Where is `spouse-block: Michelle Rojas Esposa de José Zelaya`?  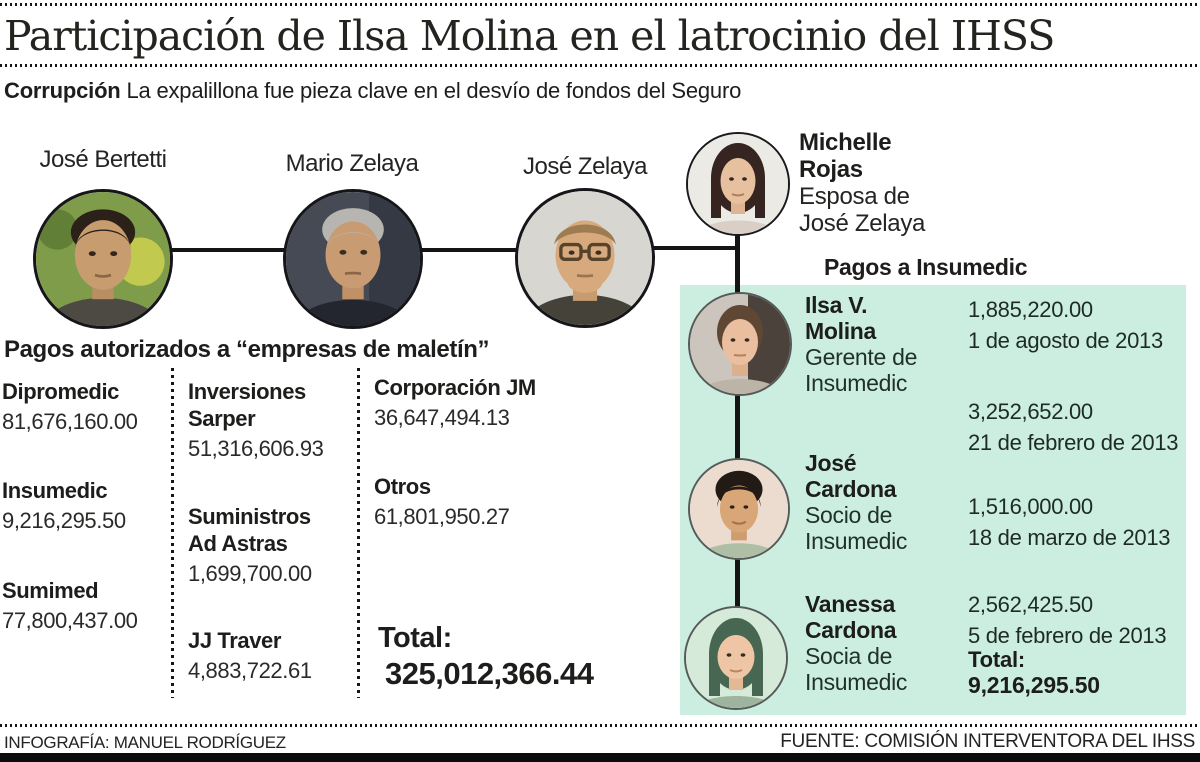 spouse-block: Michelle Rojas Esposa de José Zelaya is located at coordinates (874, 183).